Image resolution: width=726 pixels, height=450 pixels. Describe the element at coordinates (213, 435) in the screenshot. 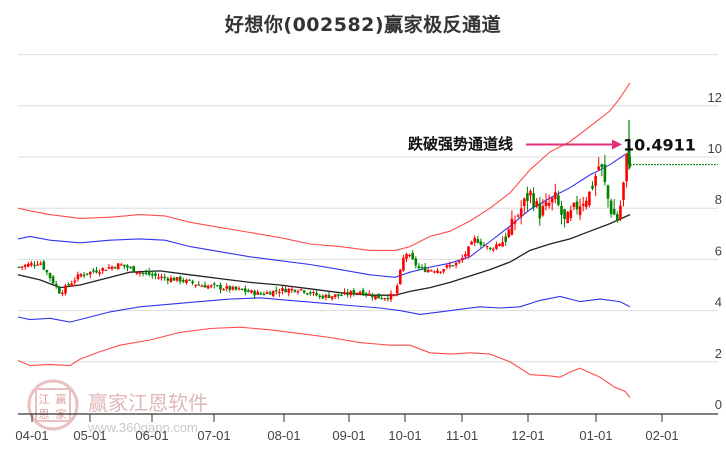

I see `x-tick-label: 07-01` at that location.